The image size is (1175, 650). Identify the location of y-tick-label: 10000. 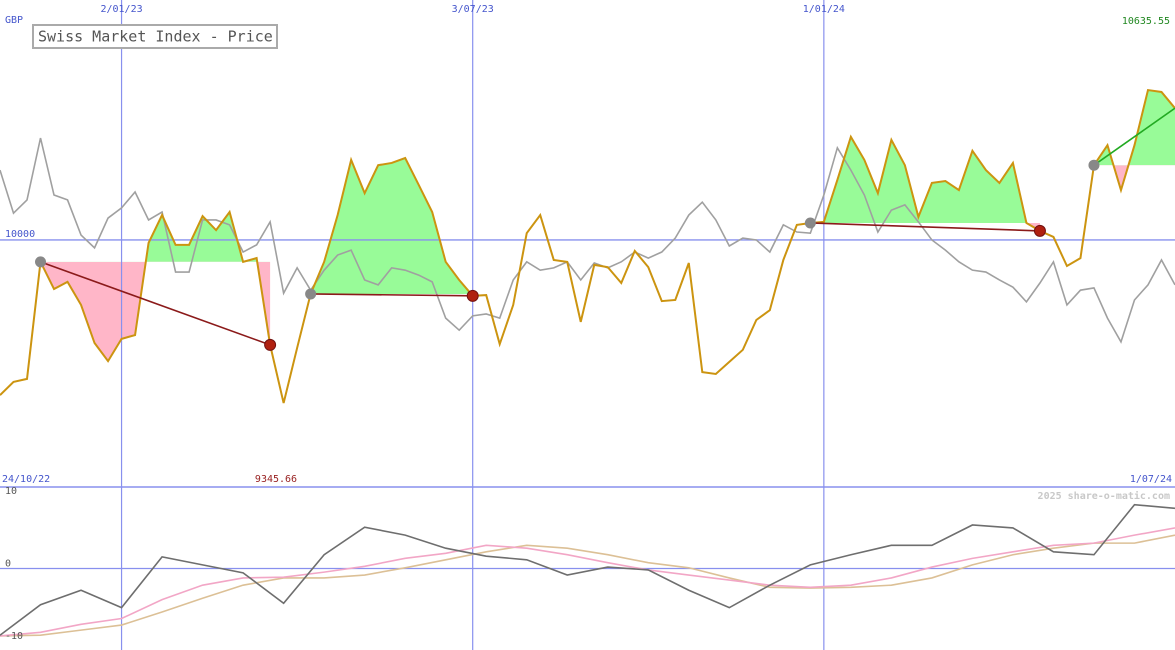
(20, 234).